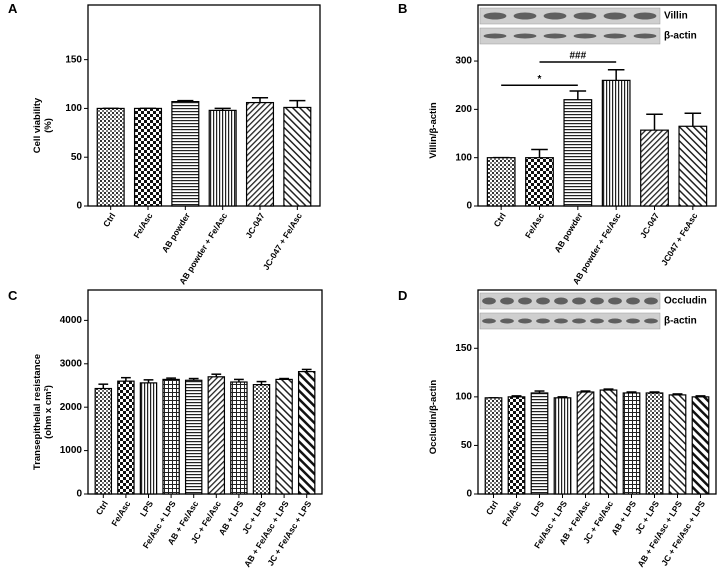 This screenshot has width=727, height=574. What do you see at coordinates (282, 241) in the screenshot?
I see `x-tick-label: JC-047 + Fe/Asc` at bounding box center [282, 241].